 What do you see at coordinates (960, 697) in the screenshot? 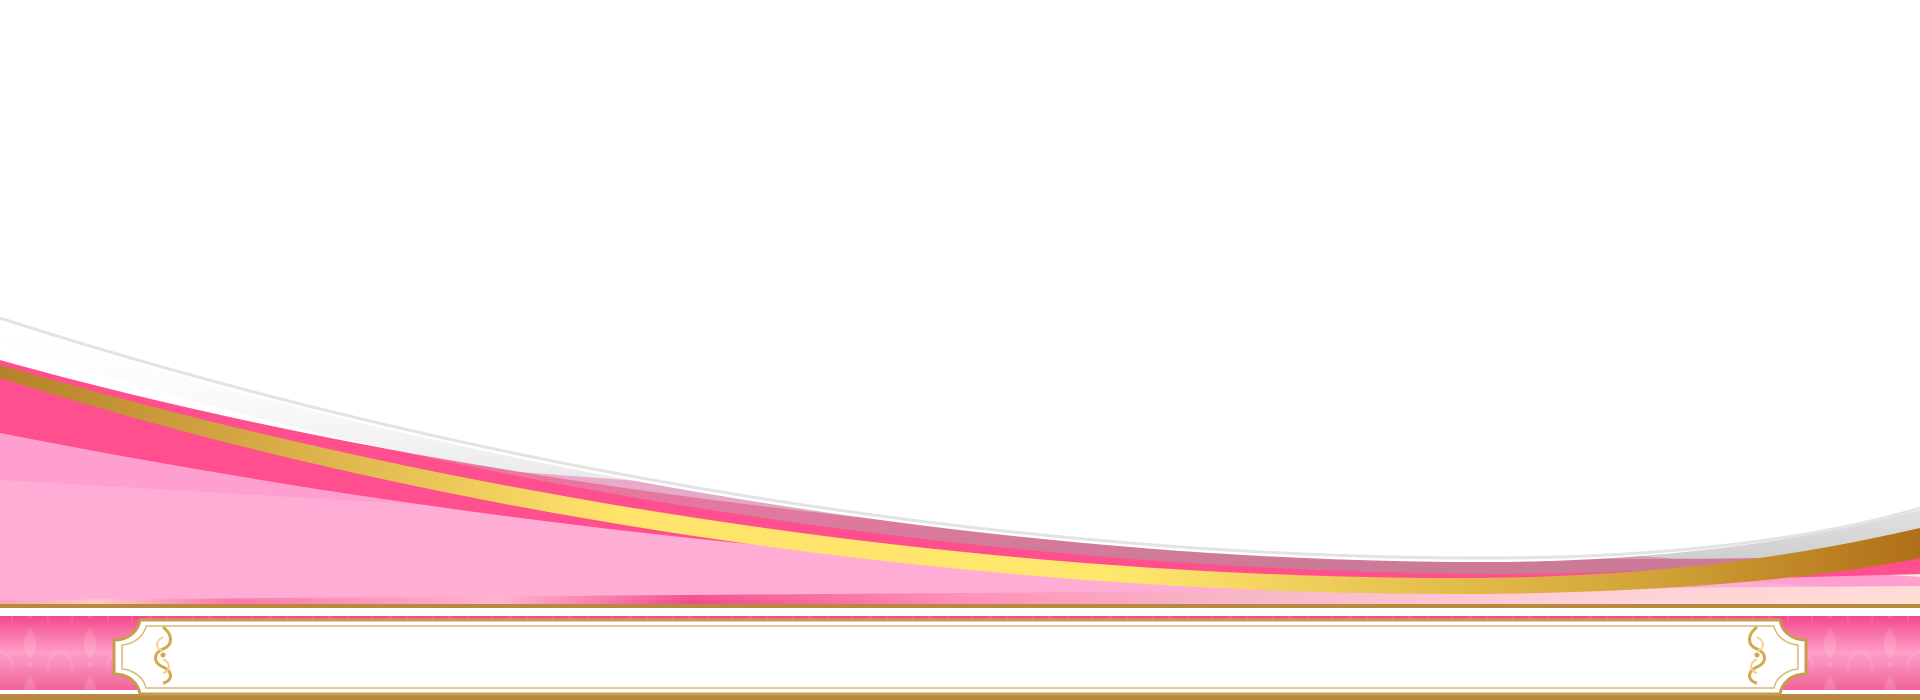
I see `bottom-gold-rule` at bounding box center [960, 697].